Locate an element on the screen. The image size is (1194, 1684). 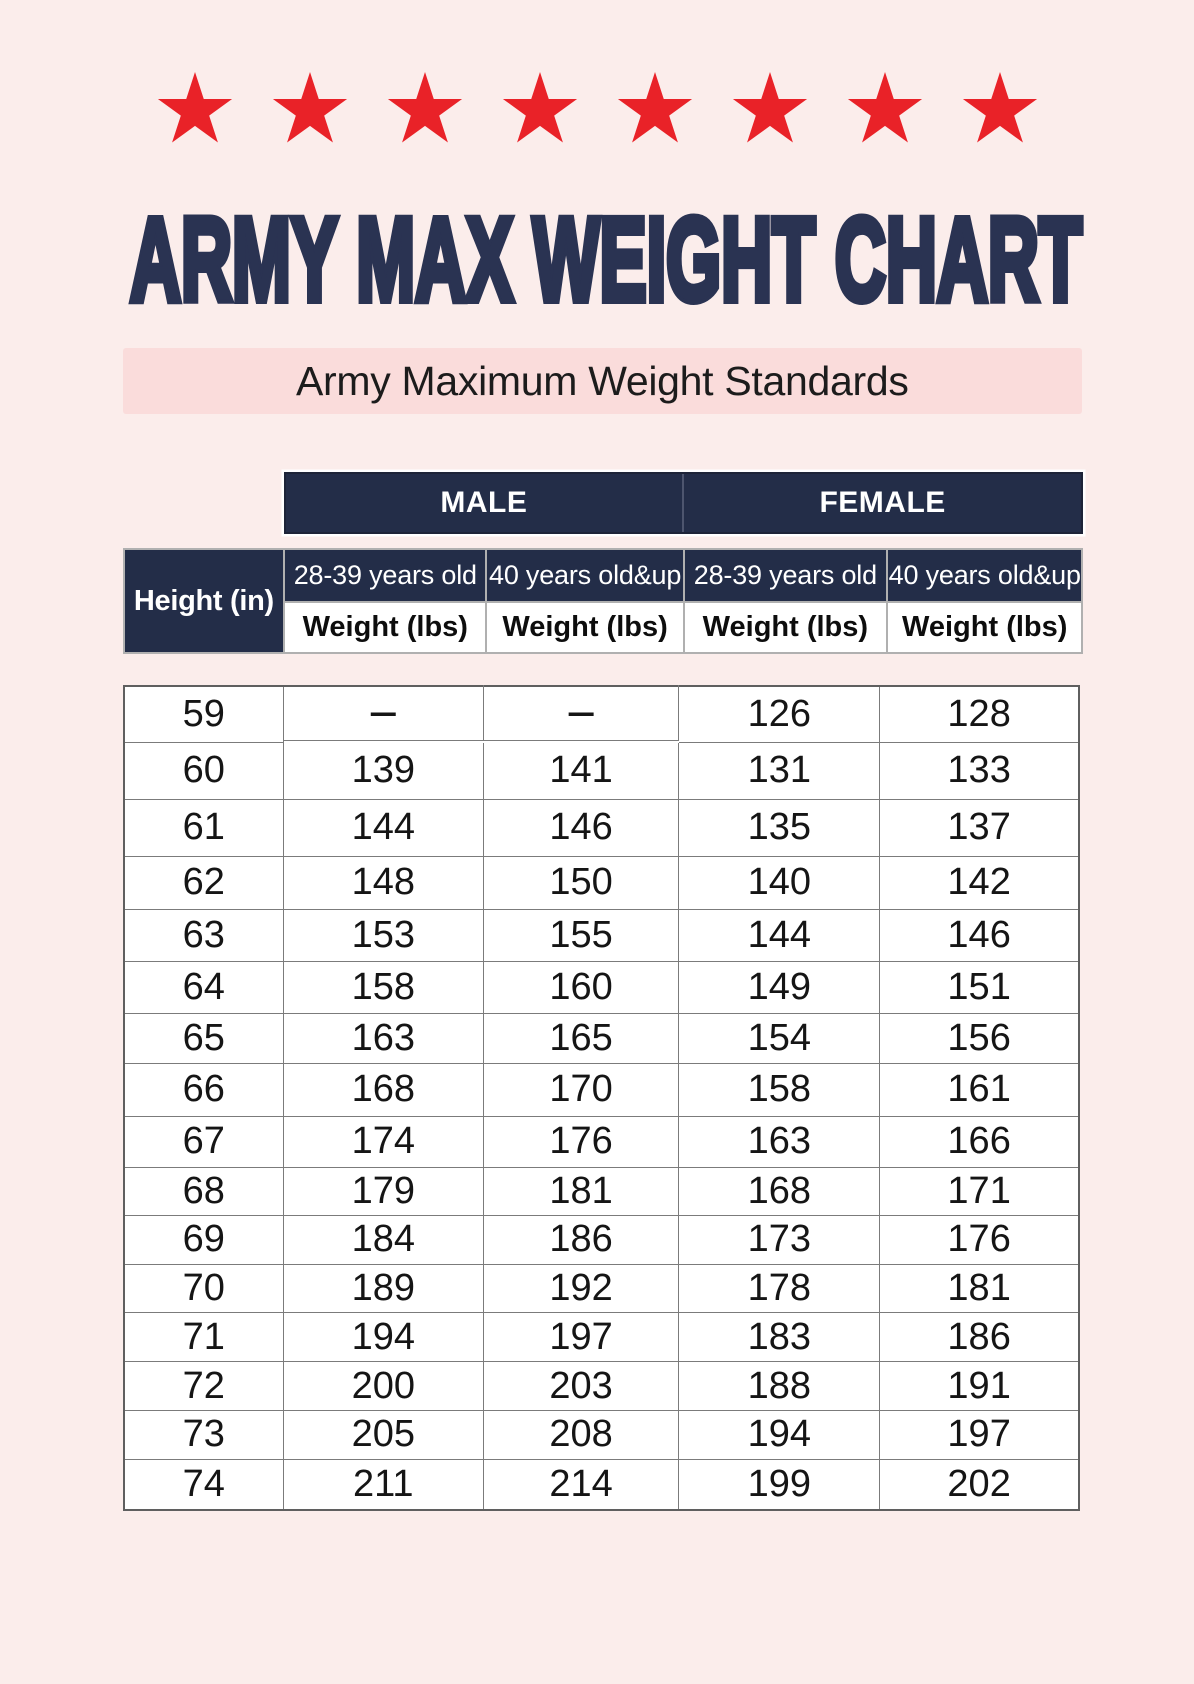
height-cell: 70 is located at coordinates (204, 1289).